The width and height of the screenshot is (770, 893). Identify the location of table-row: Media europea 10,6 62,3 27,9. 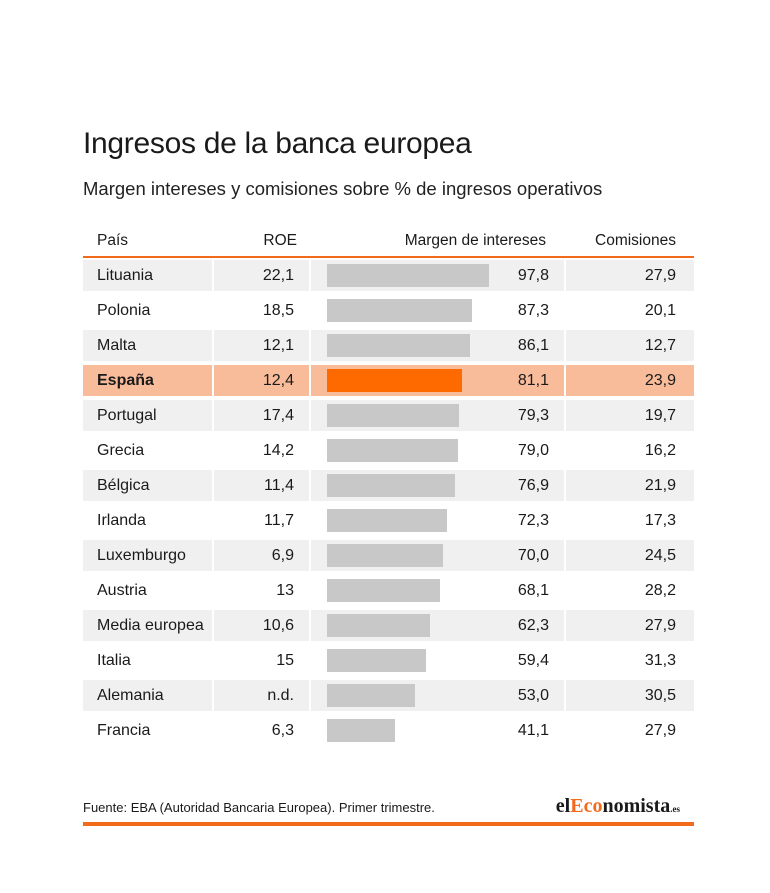
(388, 625).